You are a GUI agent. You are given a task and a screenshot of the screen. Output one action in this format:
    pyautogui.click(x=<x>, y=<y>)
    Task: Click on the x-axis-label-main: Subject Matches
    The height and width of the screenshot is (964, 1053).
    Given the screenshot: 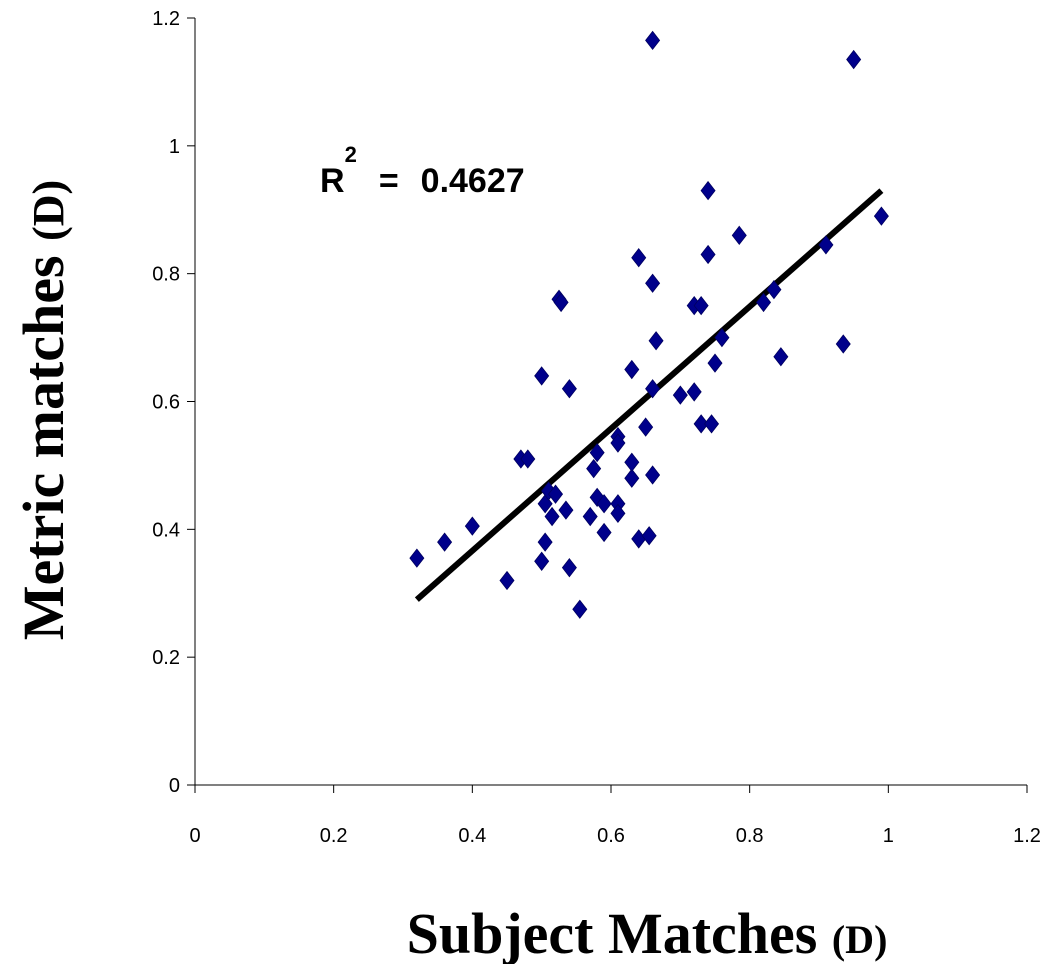 What is the action you would take?
    pyautogui.click(x=619, y=932)
    